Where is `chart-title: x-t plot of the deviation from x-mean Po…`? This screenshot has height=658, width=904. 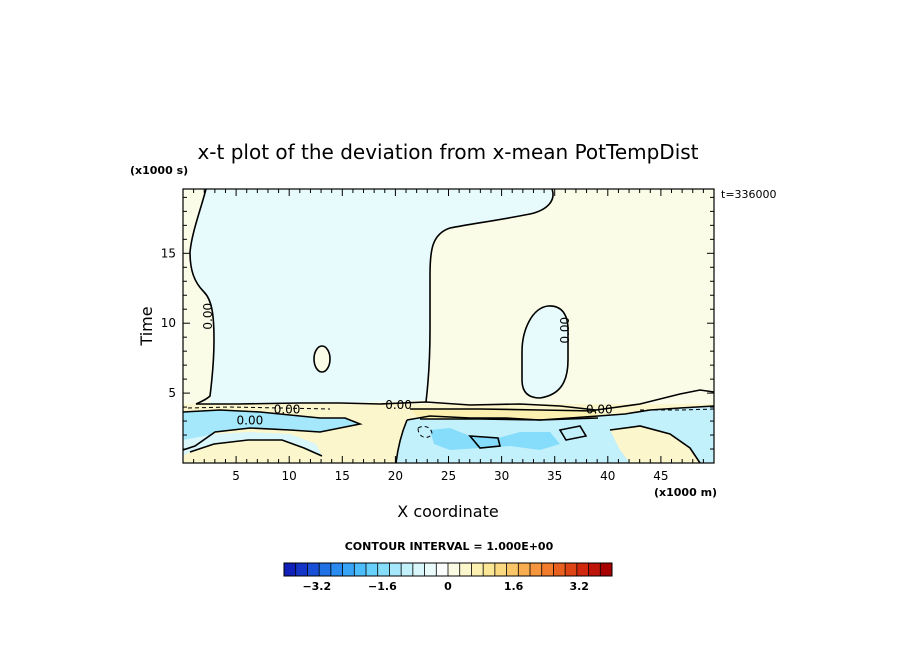
chart-title: x-t plot of the deviation from x-mean Po… is located at coordinates (447, 152).